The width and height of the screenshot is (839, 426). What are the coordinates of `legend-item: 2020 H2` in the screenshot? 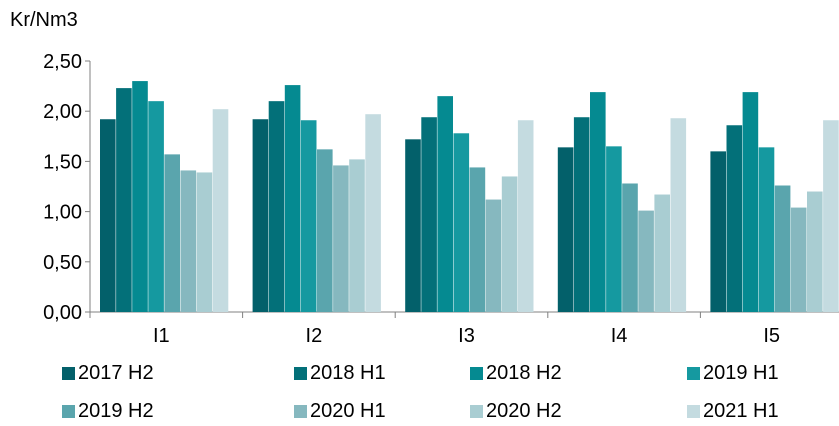 It's located at (516, 411).